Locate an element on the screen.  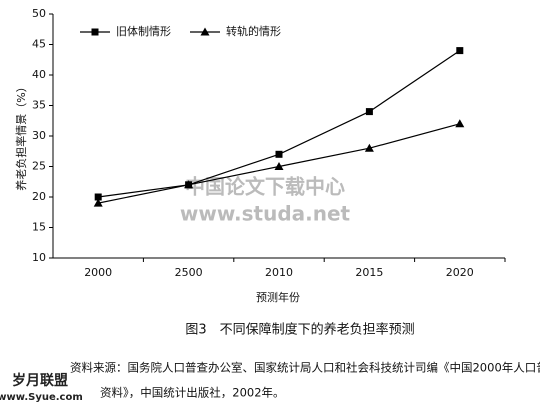
y-tick-label: 30 is located at coordinates (39, 135).